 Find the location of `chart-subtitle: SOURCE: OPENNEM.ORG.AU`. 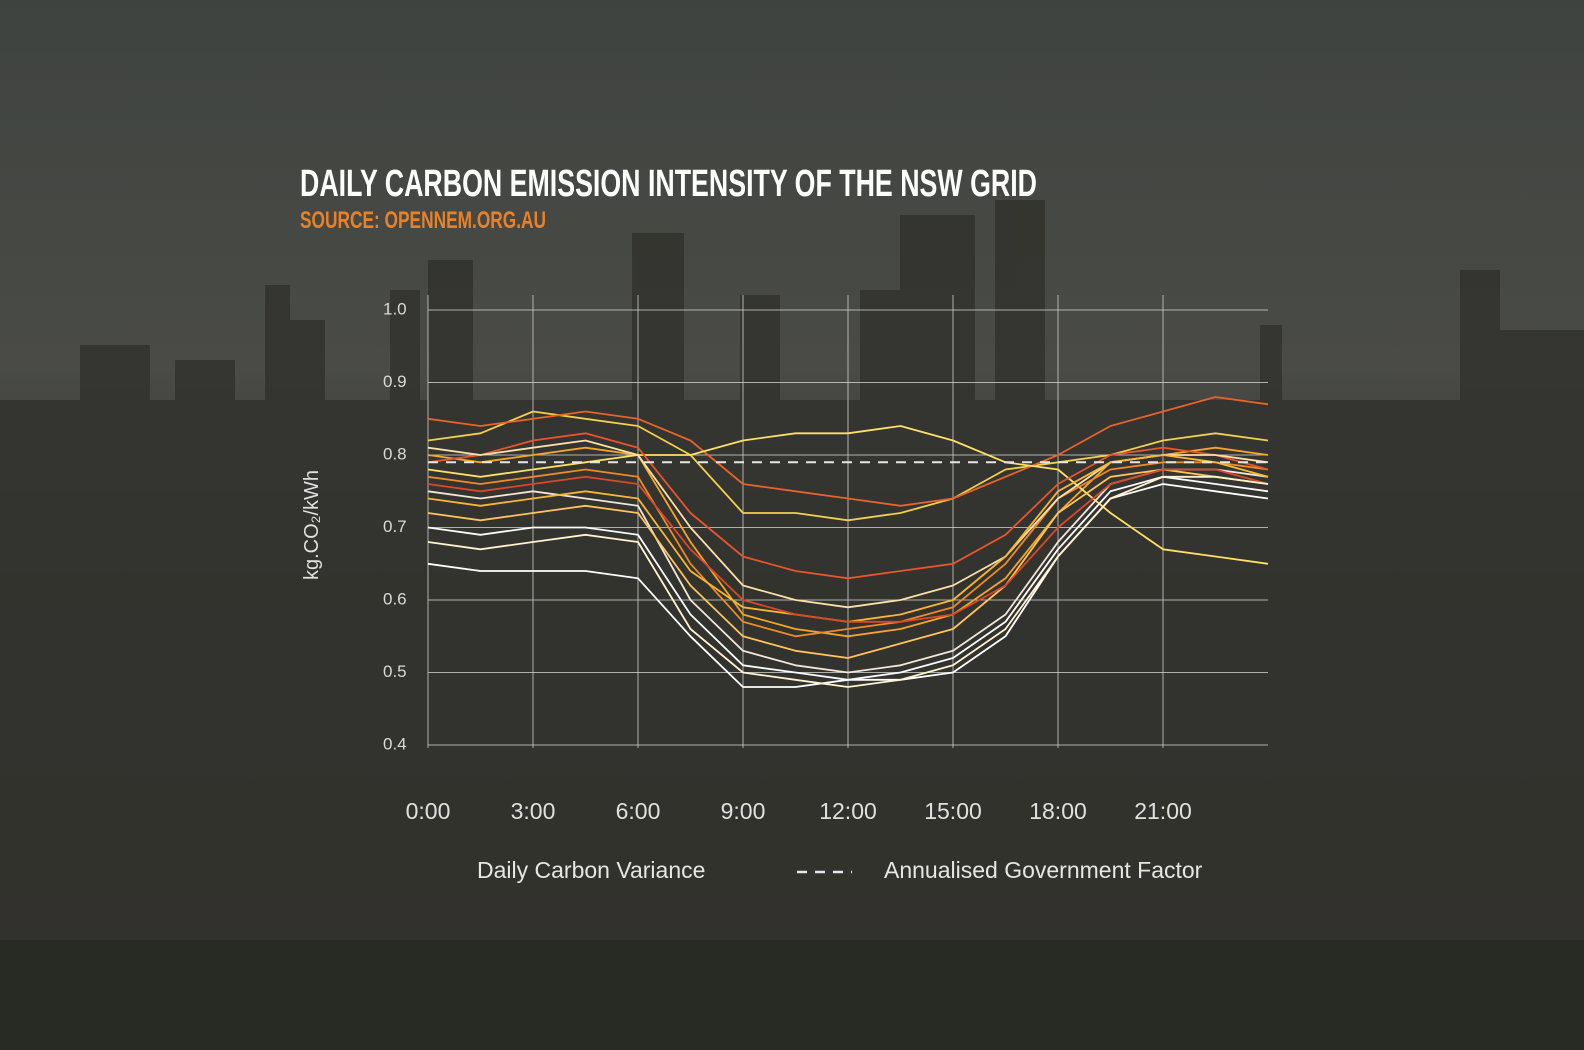

chart-subtitle: SOURCE: OPENNEM.ORG.AU is located at coordinates (423, 220).